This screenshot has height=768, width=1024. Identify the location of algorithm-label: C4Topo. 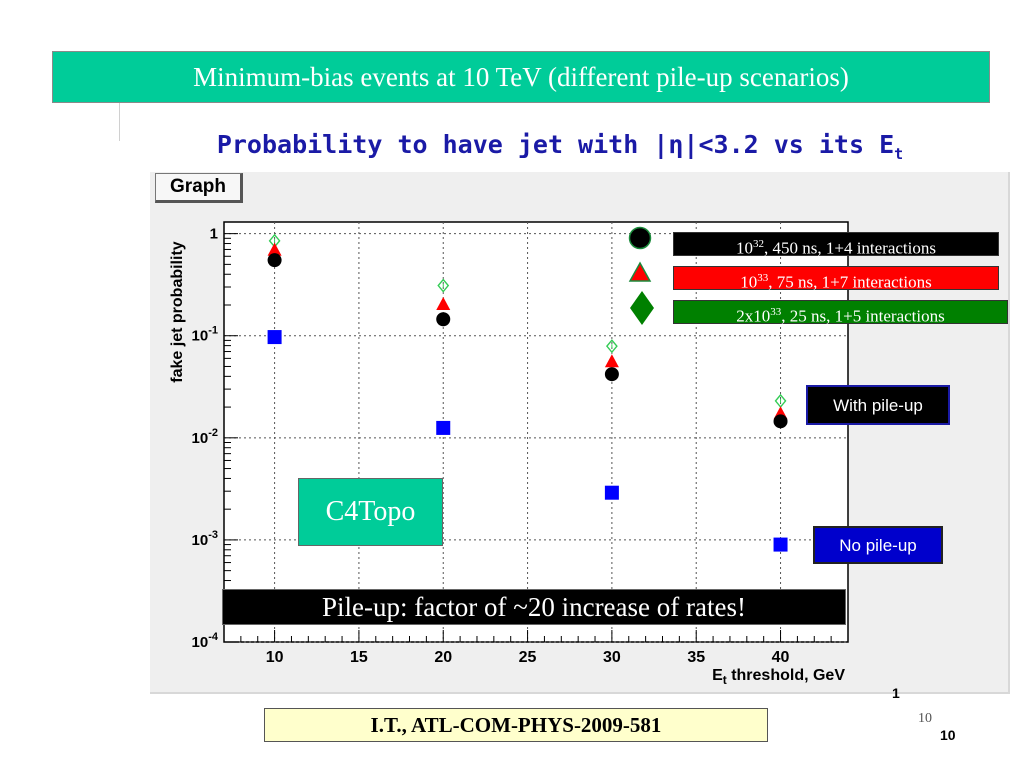
(370, 512).